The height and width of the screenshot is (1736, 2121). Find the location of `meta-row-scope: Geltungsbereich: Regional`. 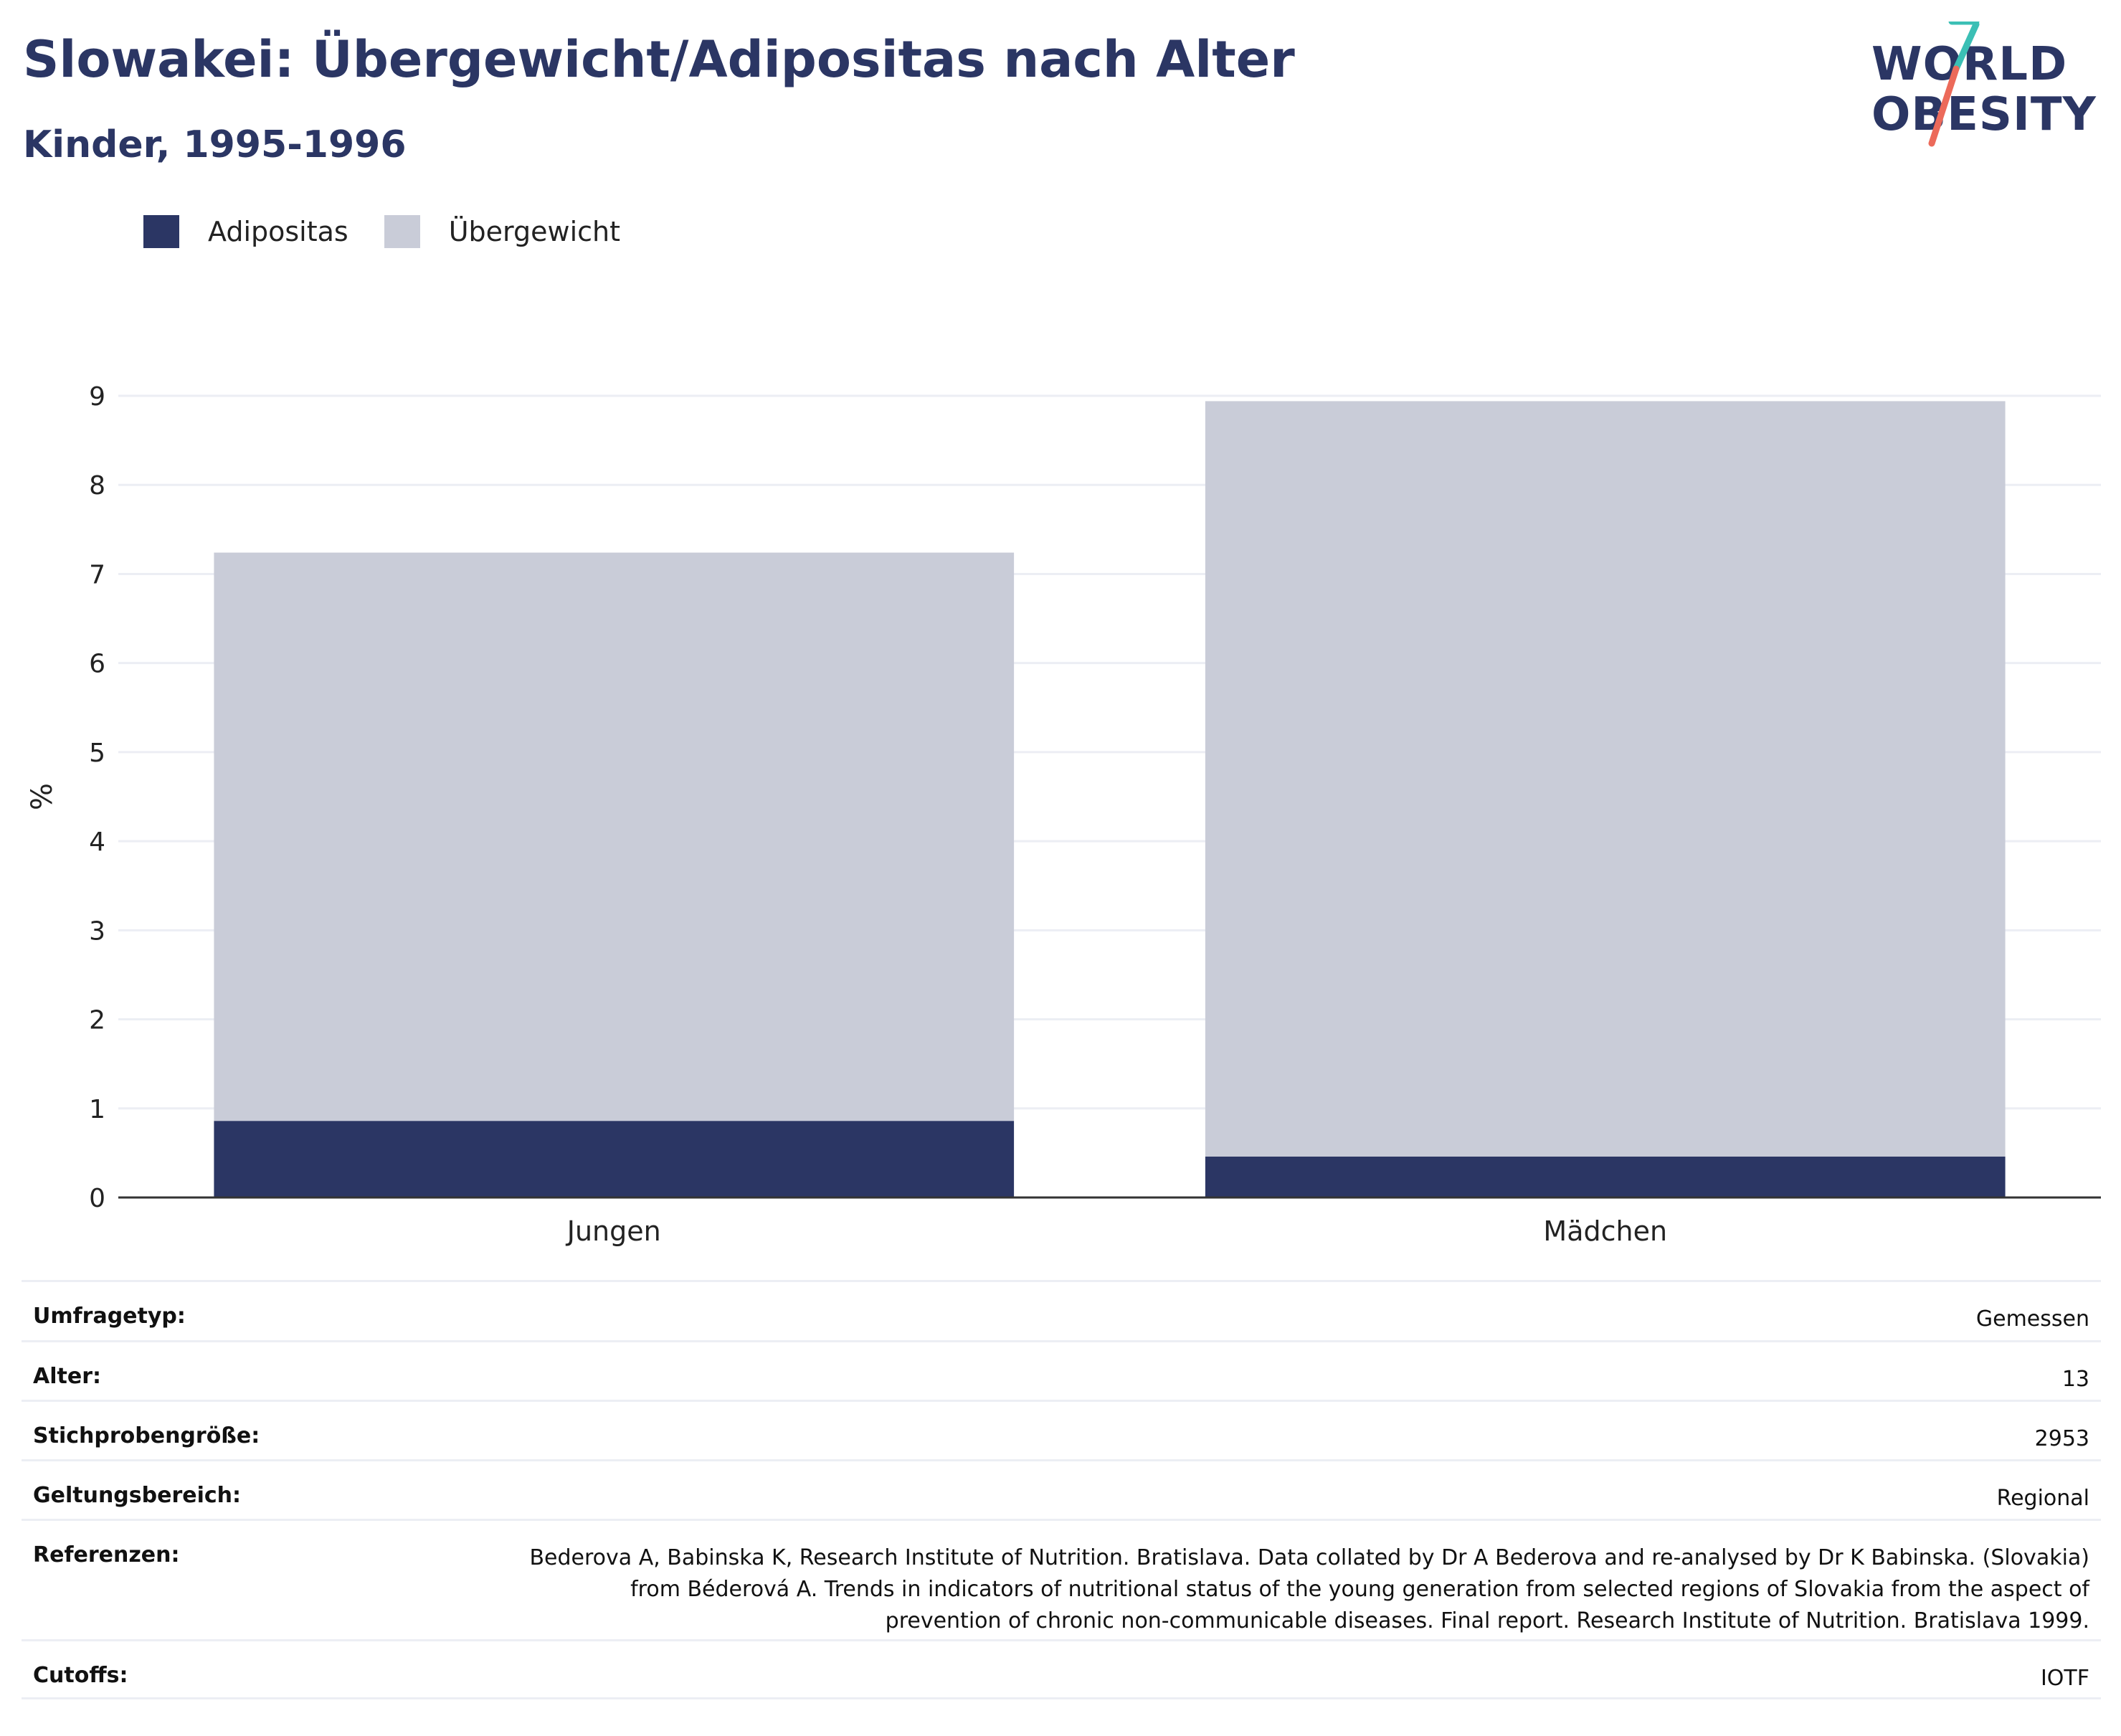

meta-row-scope: Geltungsbereich: Regional is located at coordinates (1061, 1489).